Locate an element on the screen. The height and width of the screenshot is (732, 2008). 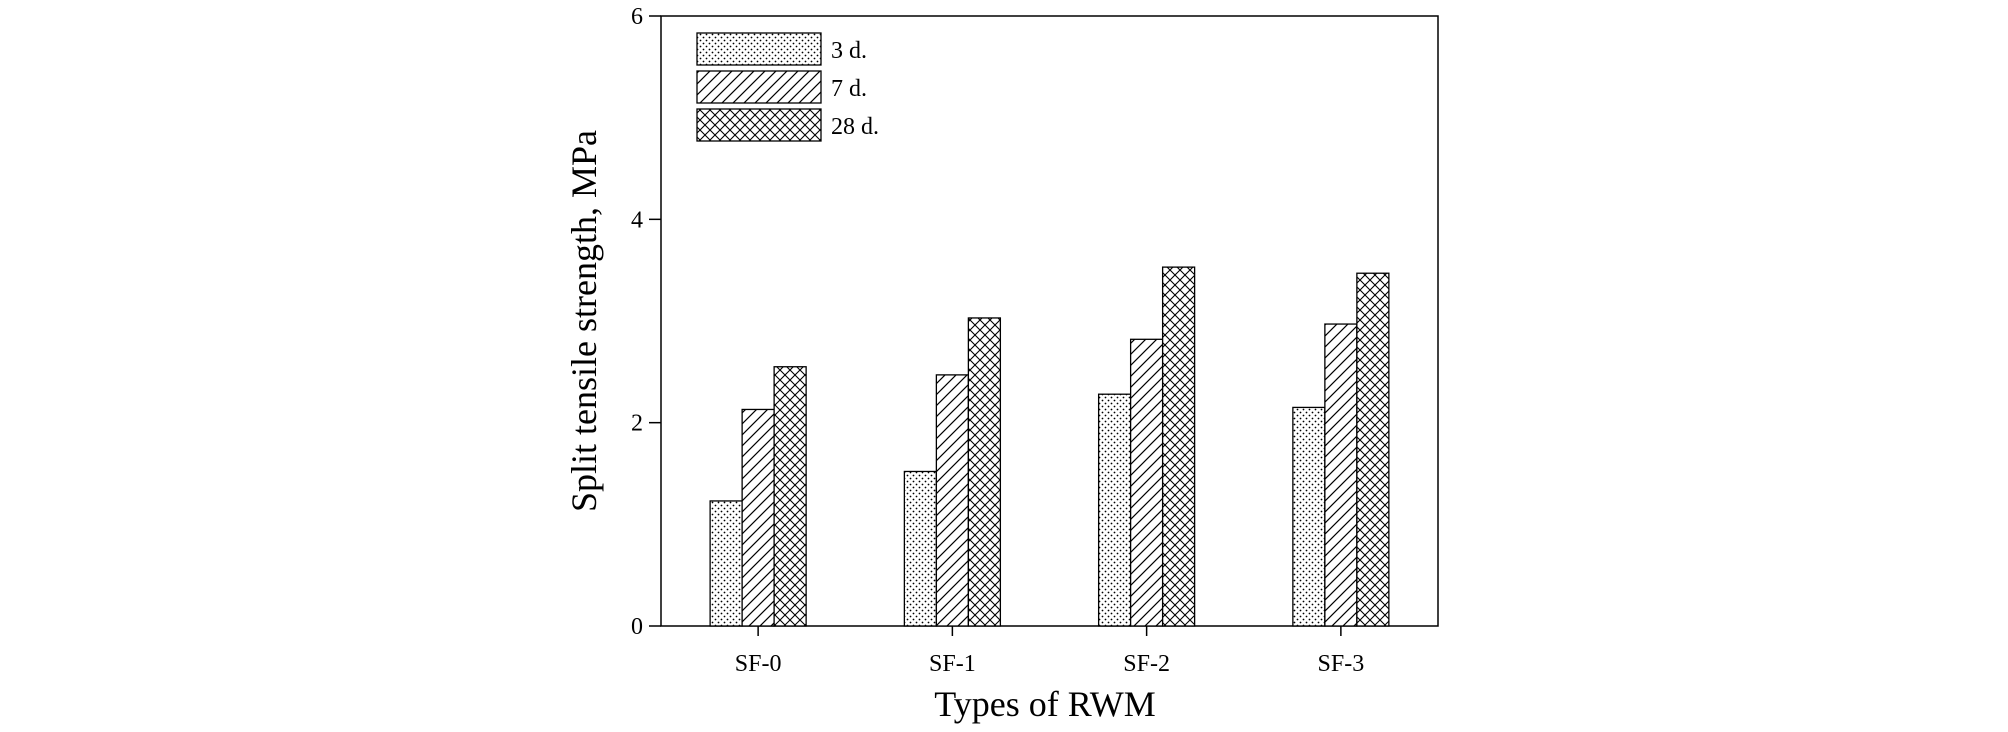
legend-label: 3 d. is located at coordinates (849, 51).